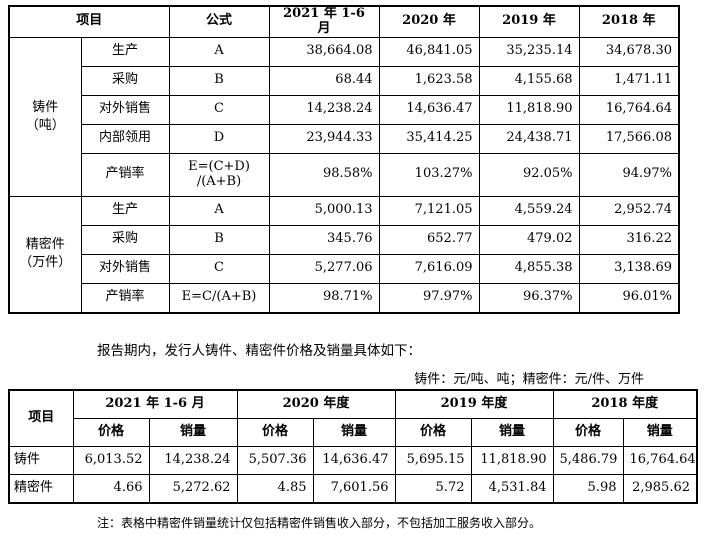 Image resolution: width=712 pixels, height=535 pixels. Describe the element at coordinates (111, 489) in the screenshot. I see `cell-value: 4.66` at that location.